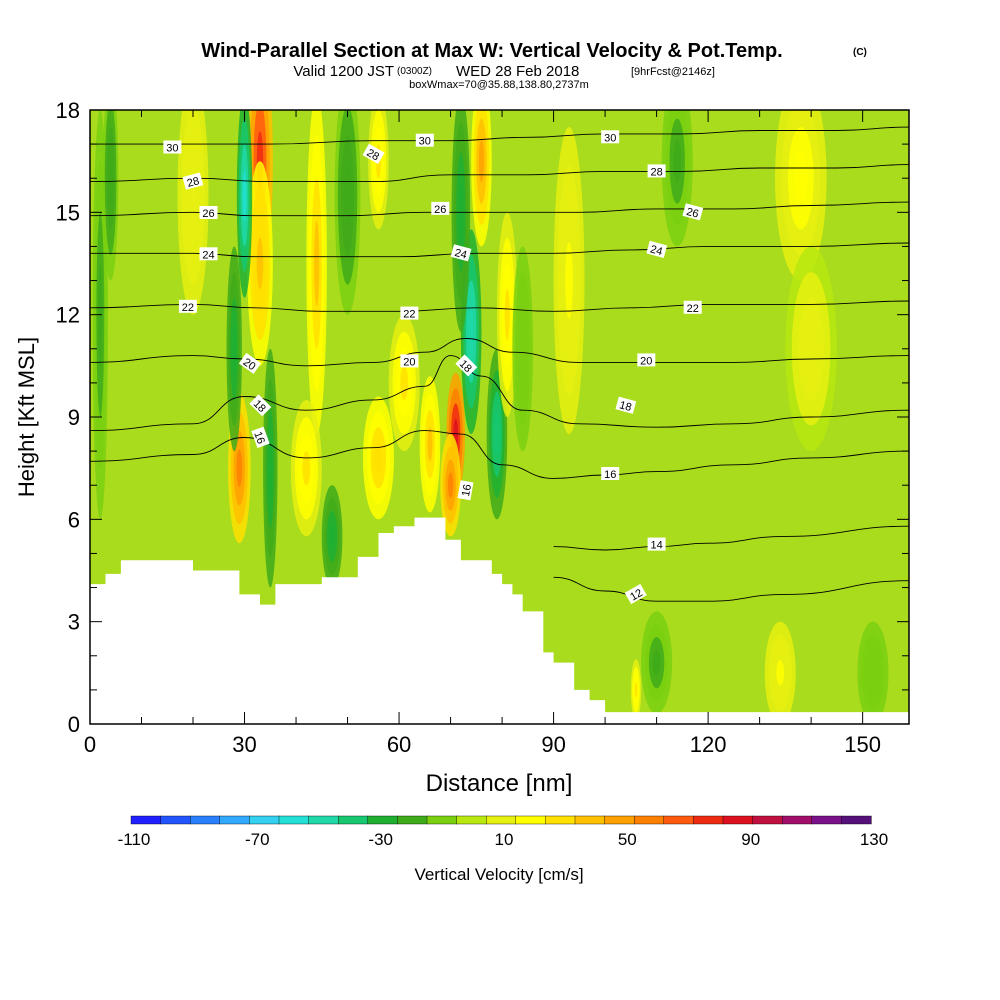  I want to click on theta-label-text: 28, so click(656, 172).